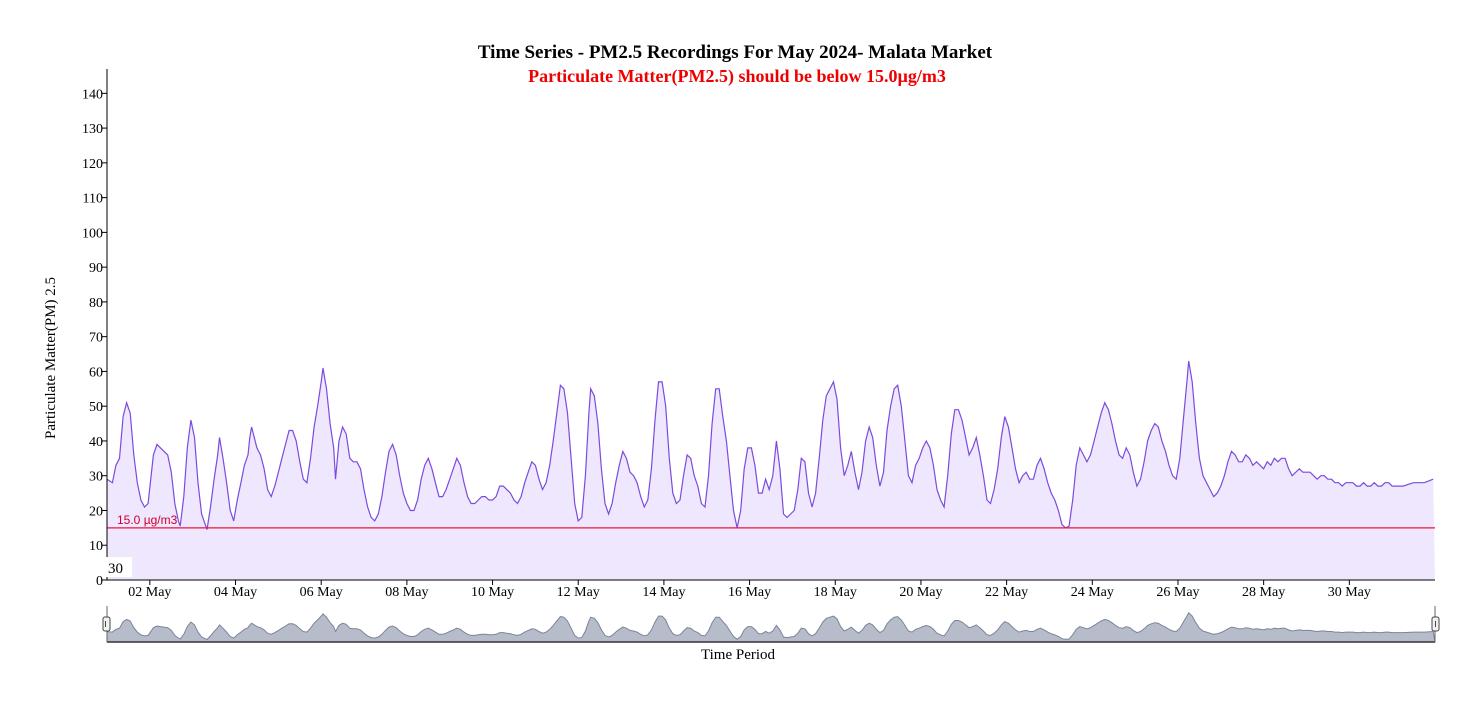 This screenshot has height=702, width=1480. Describe the element at coordinates (96, 546) in the screenshot. I see `y-tick-label: 10` at that location.